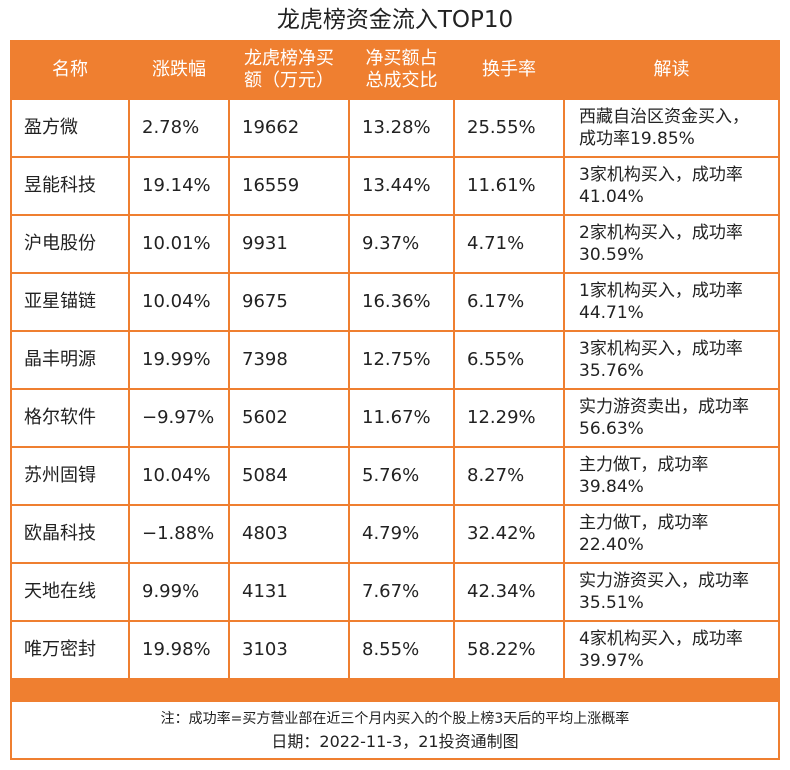 The image size is (790, 770). I want to click on table-cell: 19.14%, so click(179, 186).